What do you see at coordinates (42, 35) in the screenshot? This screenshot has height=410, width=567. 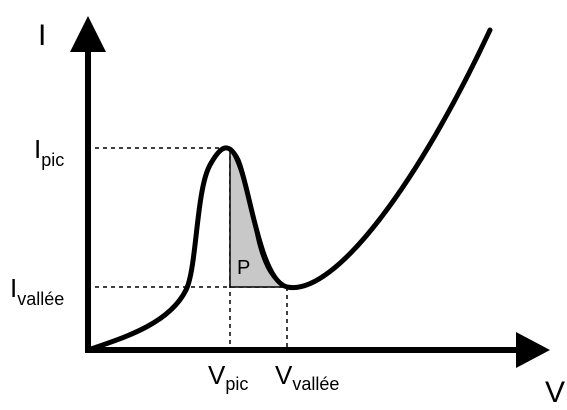 I see `y-axis-label: I` at bounding box center [42, 35].